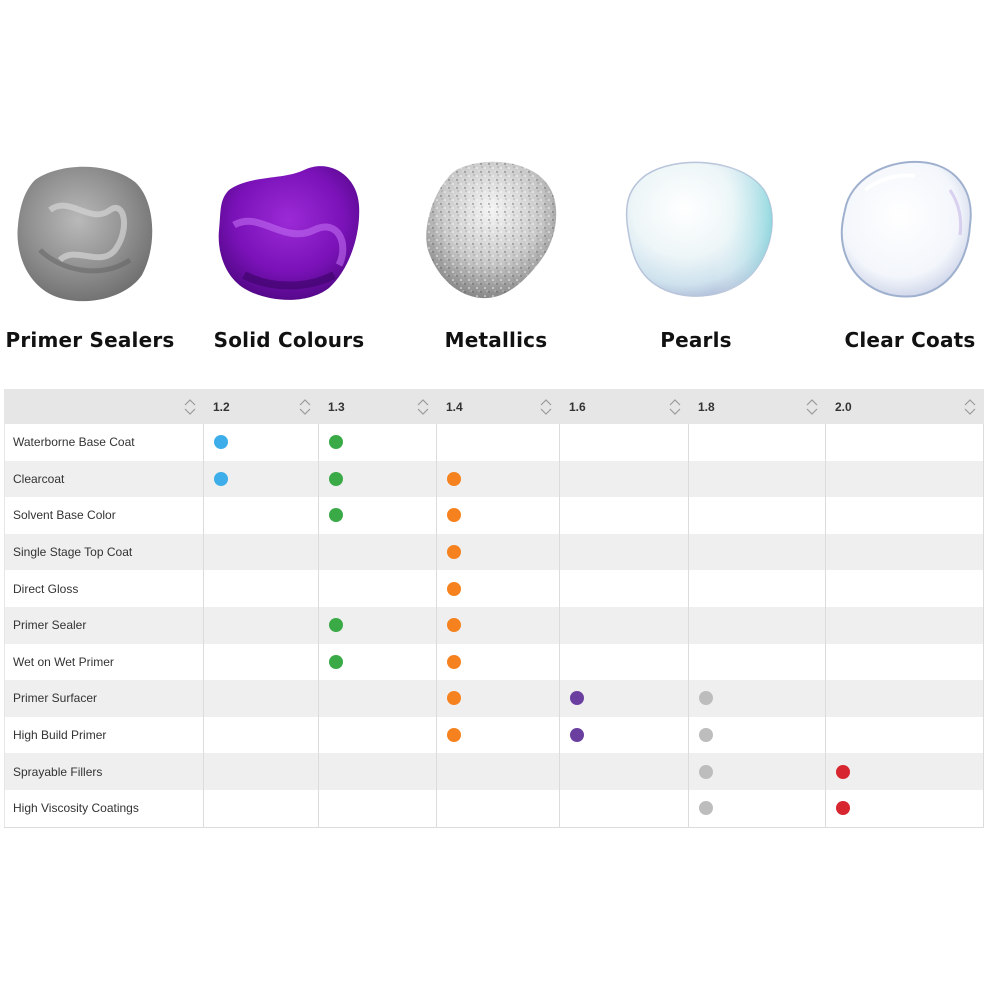 The height and width of the screenshot is (985, 985). What do you see at coordinates (494, 479) in the screenshot?
I see `table-row: Clearcoat` at bounding box center [494, 479].